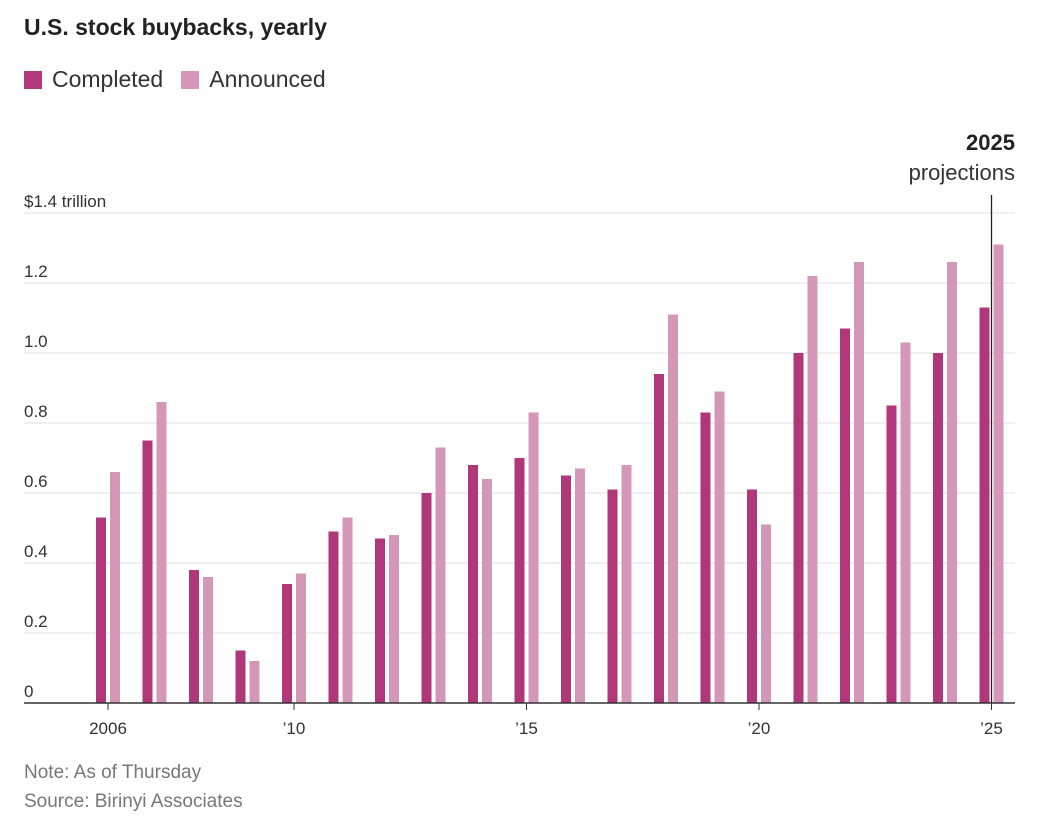  I want to click on bar-announced-2021, so click(812, 489).